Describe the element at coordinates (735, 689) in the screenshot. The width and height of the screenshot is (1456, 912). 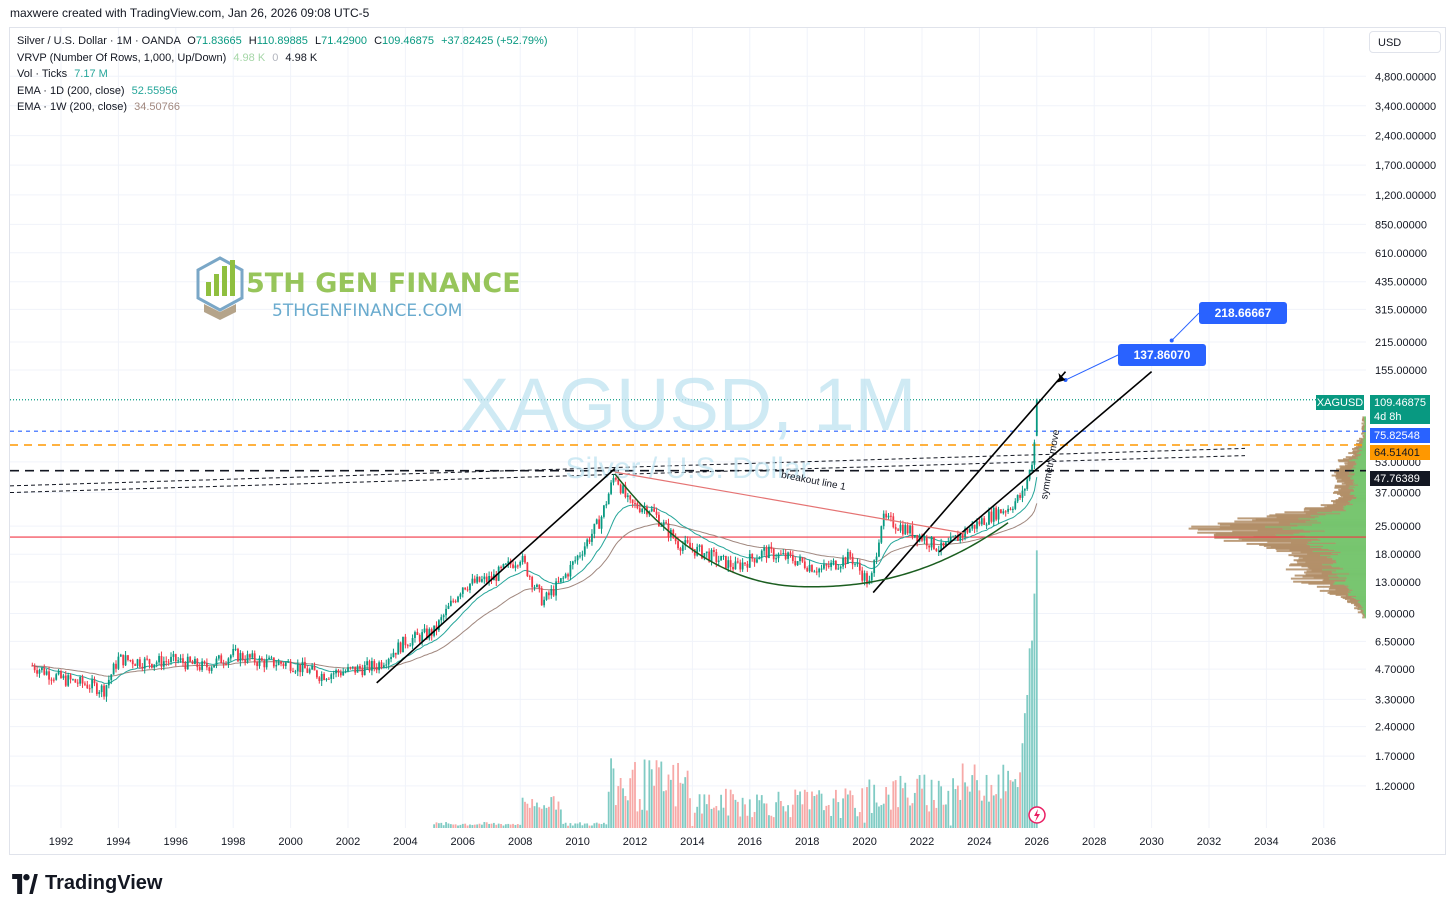
I see `volume-bars` at that location.